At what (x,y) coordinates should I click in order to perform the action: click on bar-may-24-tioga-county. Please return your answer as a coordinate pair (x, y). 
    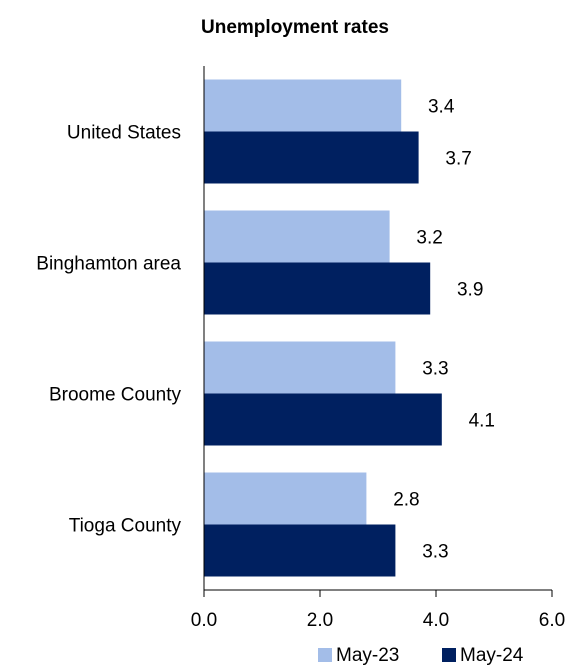
    Looking at the image, I should click on (300, 550).